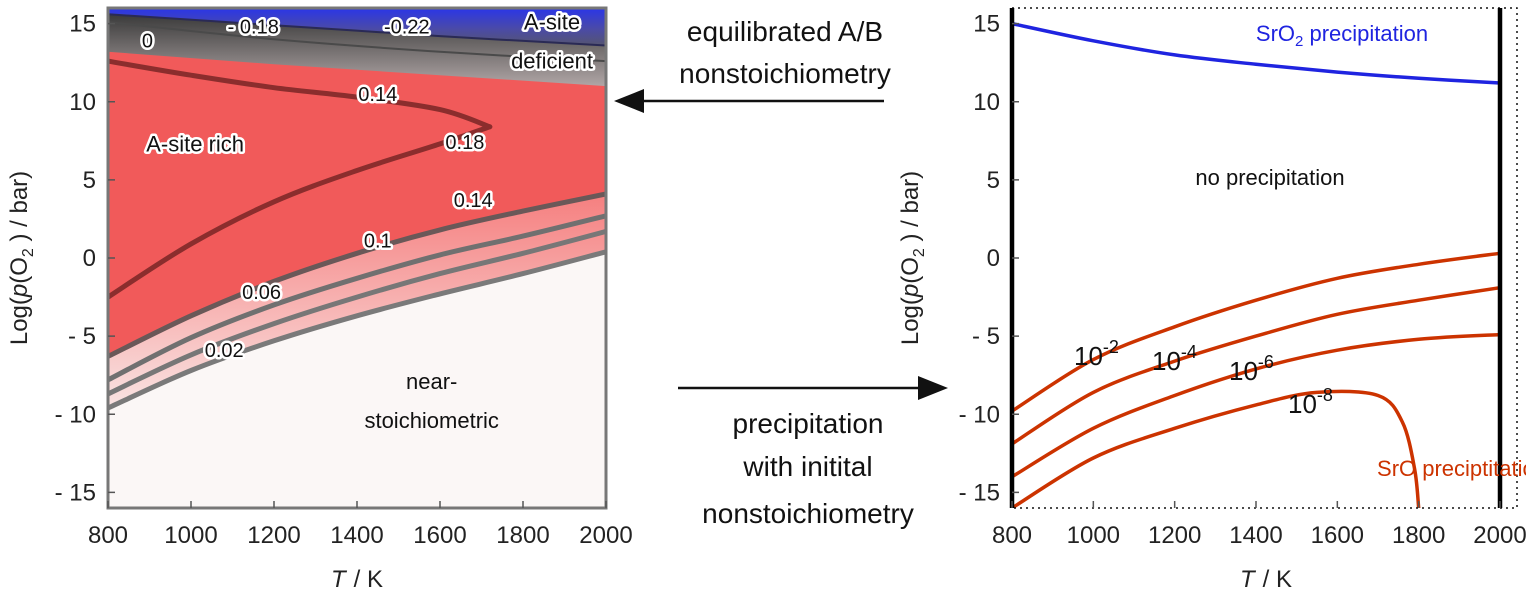 Image resolution: width=1526 pixels, height=596 pixels. What do you see at coordinates (1418, 535) in the screenshot?
I see `right-x-tick-label: 1800` at bounding box center [1418, 535].